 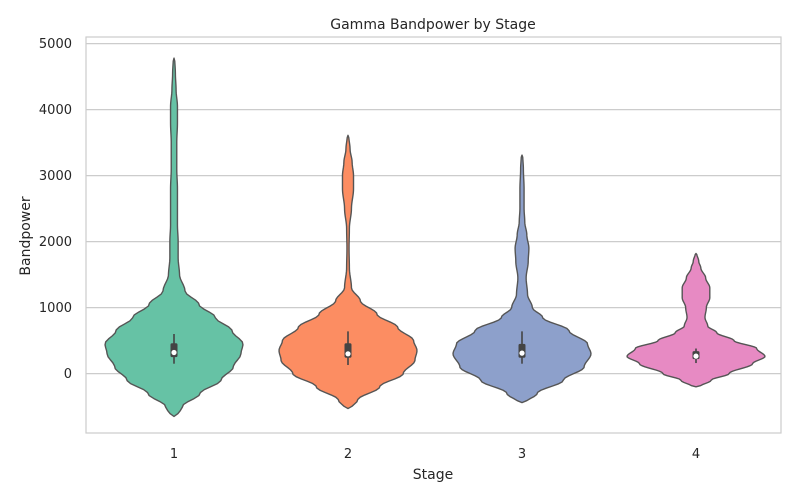 What do you see at coordinates (522, 454) in the screenshot?
I see `x-tick-label: 3` at bounding box center [522, 454].